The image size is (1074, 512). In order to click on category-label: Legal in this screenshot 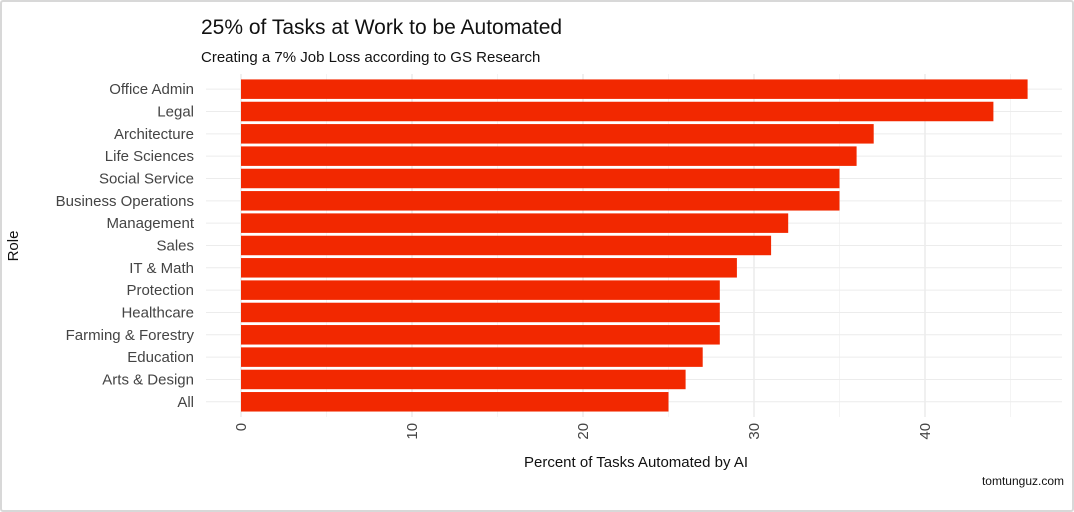, I will do `click(175, 111)`.